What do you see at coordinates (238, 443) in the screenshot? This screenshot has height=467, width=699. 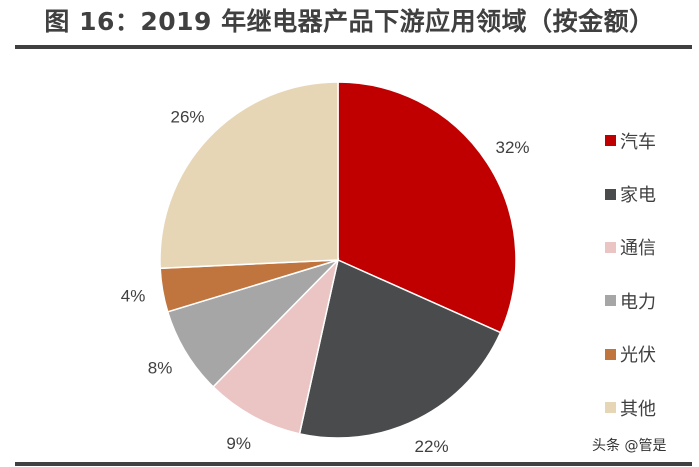 I see `data-label: 9%` at bounding box center [238, 443].